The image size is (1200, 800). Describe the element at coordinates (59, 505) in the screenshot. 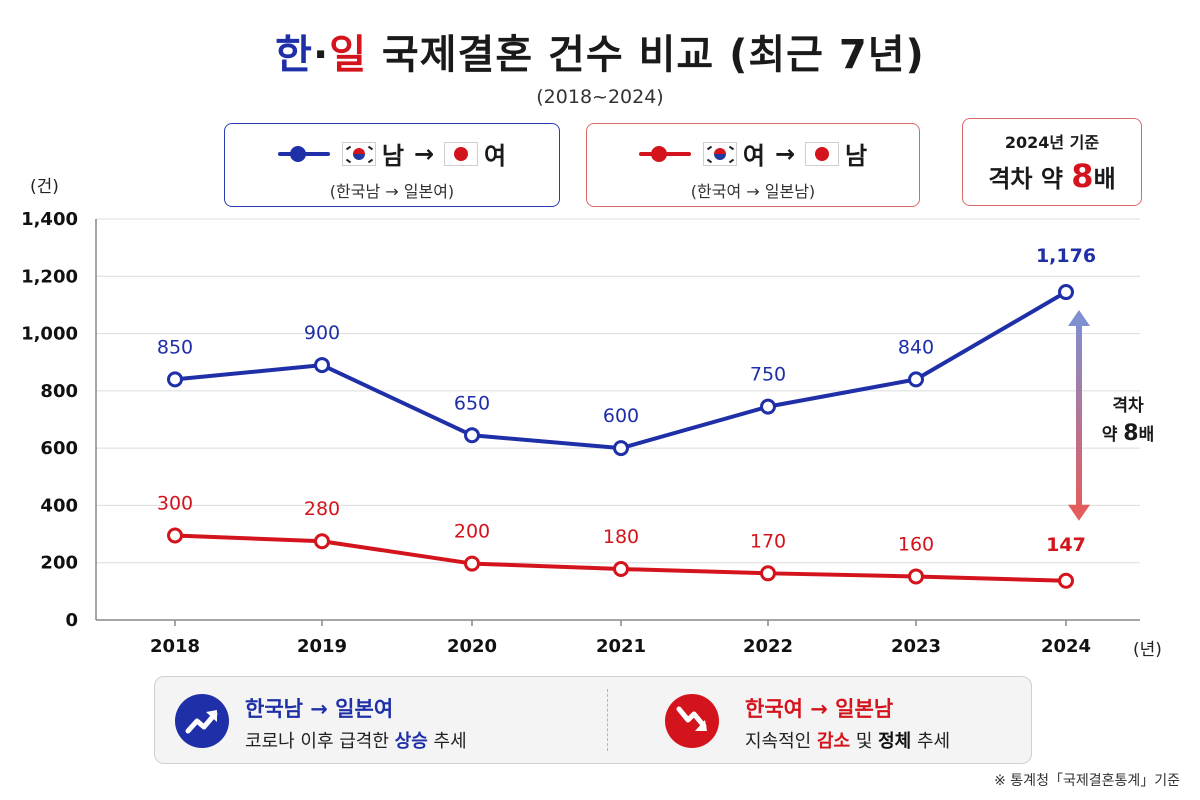

I see `y-tick-label: 400` at that location.